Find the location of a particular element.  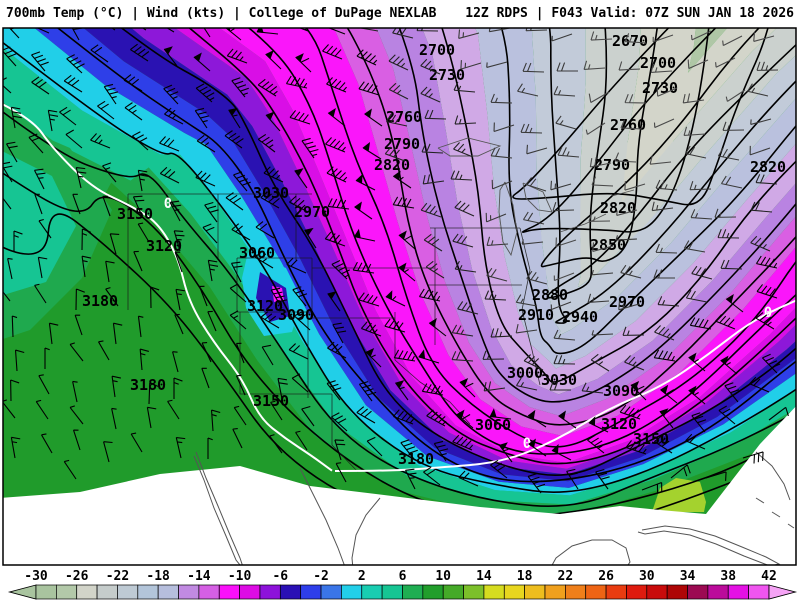

colorbar-right-arrow is located at coordinates (783, 592).